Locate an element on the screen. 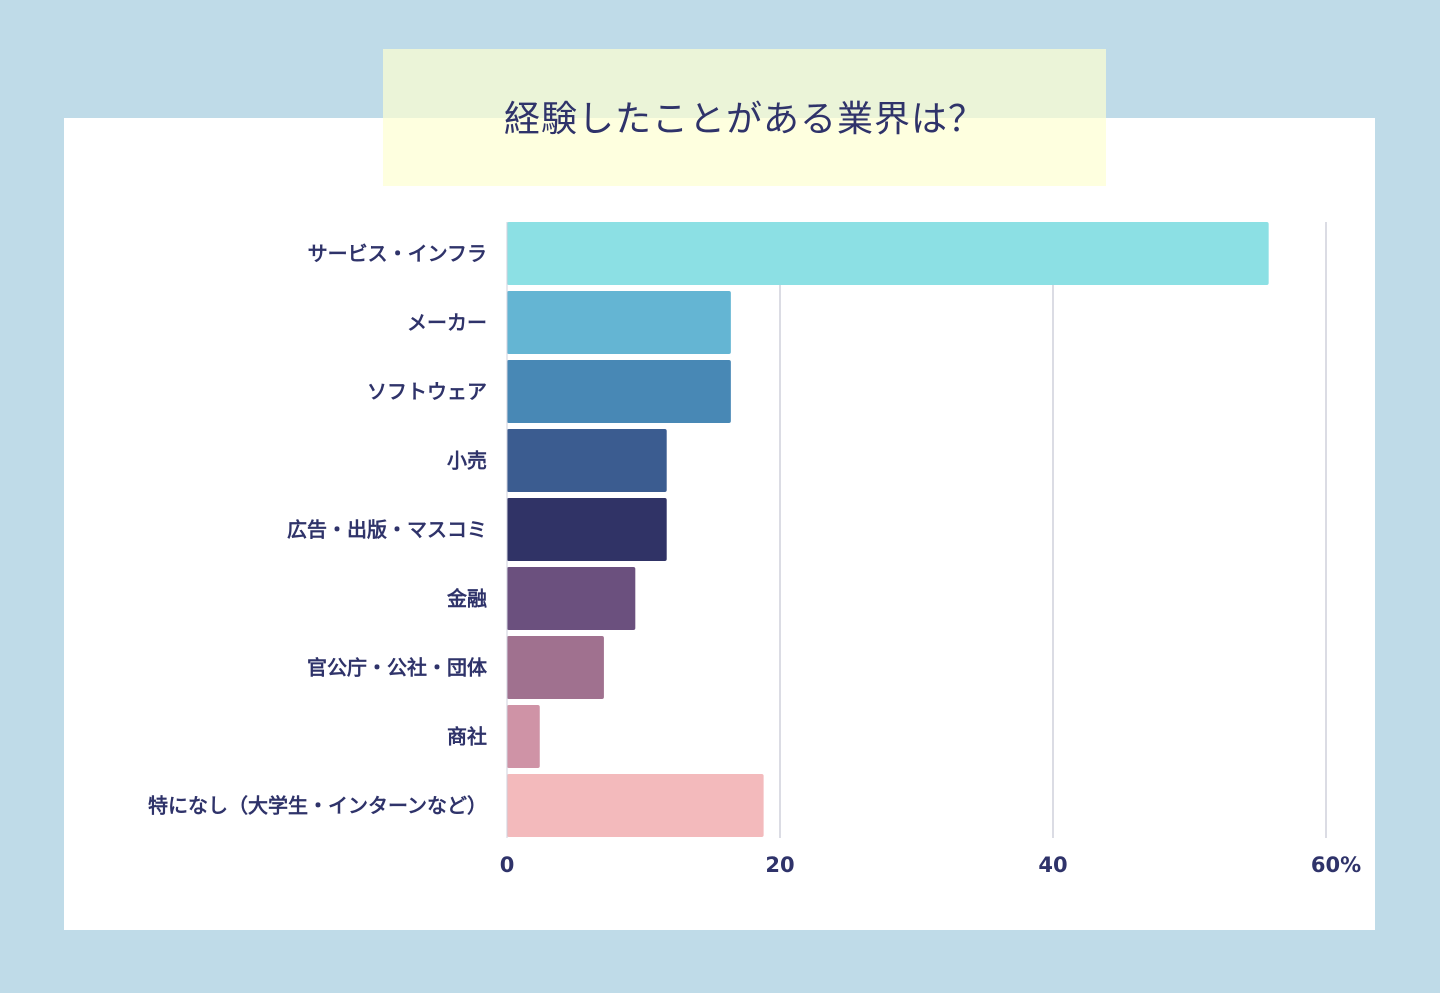 The width and height of the screenshot is (1440, 993). title-box: 経験したことがある業界は？ is located at coordinates (744, 117).